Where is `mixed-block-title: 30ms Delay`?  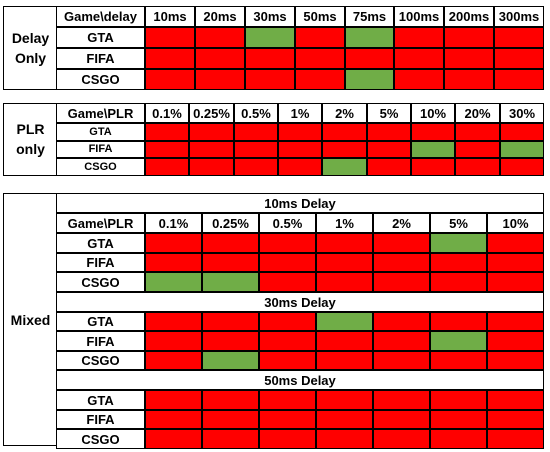 mixed-block-title: 30ms Delay is located at coordinates (300, 302).